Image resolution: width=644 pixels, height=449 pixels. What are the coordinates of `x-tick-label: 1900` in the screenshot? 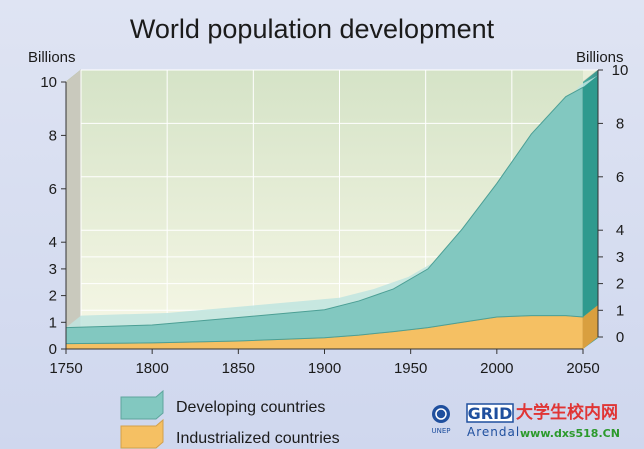 It's located at (324, 368).